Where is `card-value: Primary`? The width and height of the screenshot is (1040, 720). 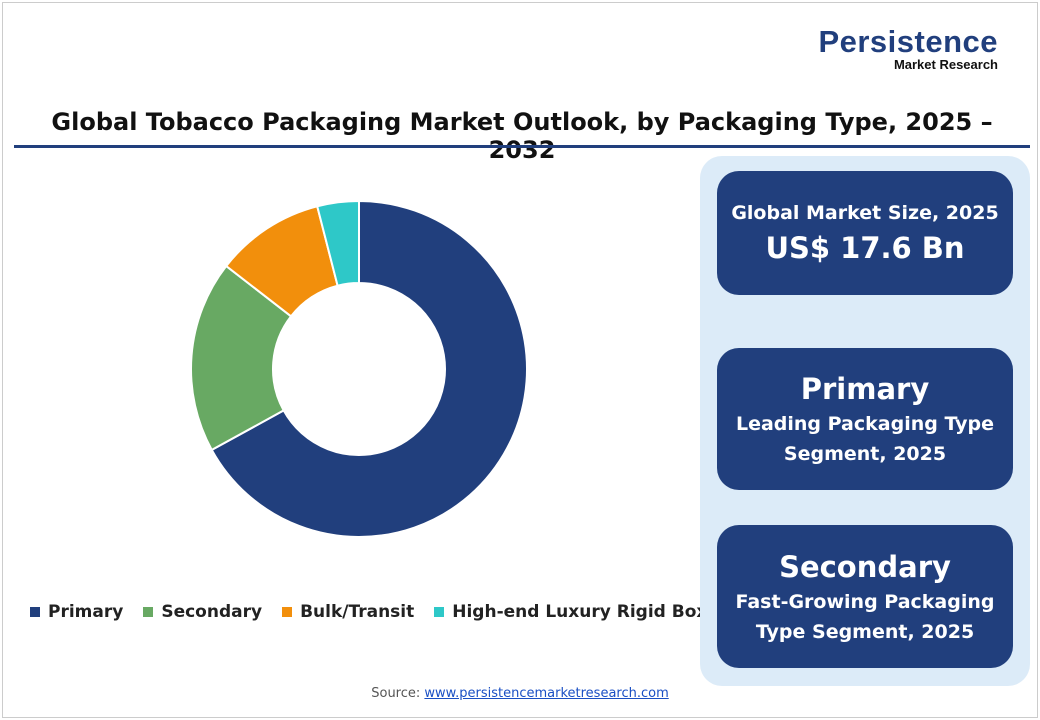
card-value: Primary is located at coordinates (865, 389).